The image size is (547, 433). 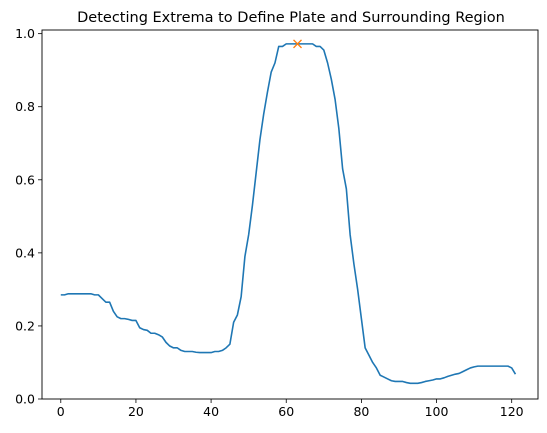 I want to click on x-tick-label: 0, so click(x=61, y=411).